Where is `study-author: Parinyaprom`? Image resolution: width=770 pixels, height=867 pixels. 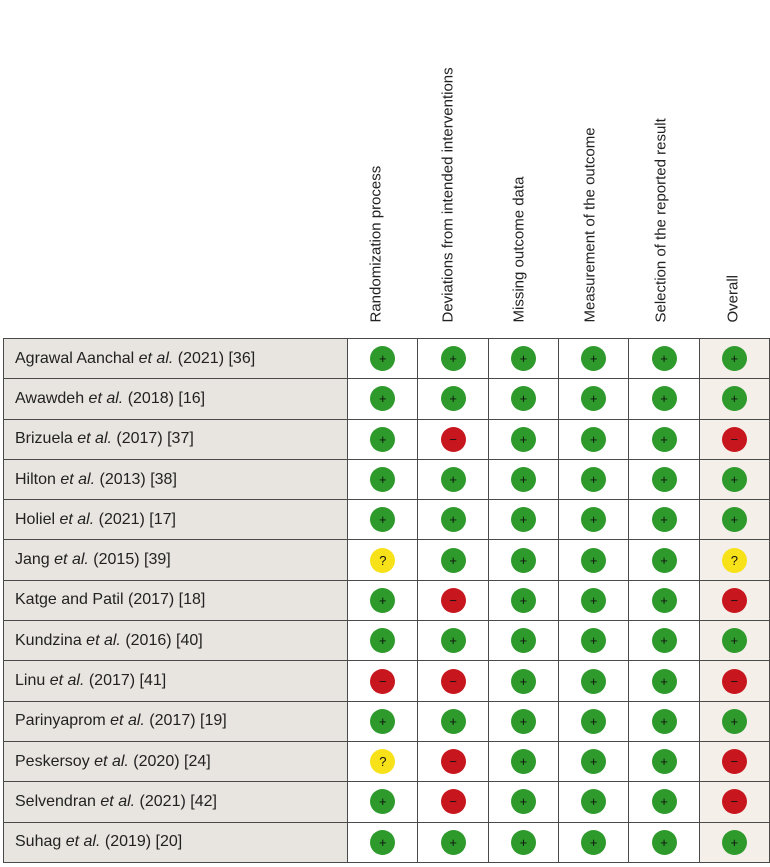
study-author: Parinyaprom is located at coordinates (60, 721).